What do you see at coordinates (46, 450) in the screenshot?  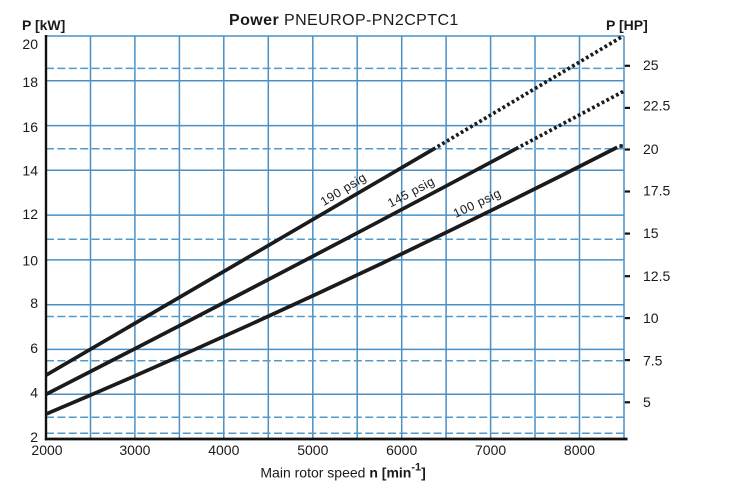 I see `svg-text: 2000` at bounding box center [46, 450].